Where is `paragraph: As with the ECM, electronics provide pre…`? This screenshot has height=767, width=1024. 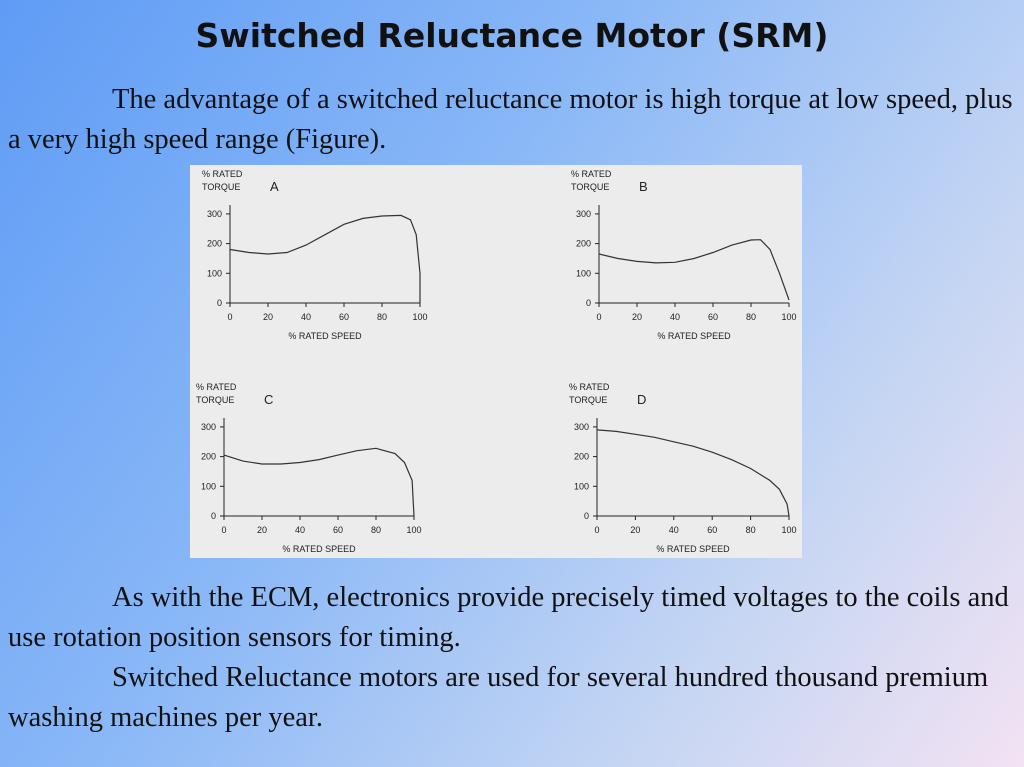 paragraph: As with the ECM, electronics provide pre… is located at coordinates (508, 617).